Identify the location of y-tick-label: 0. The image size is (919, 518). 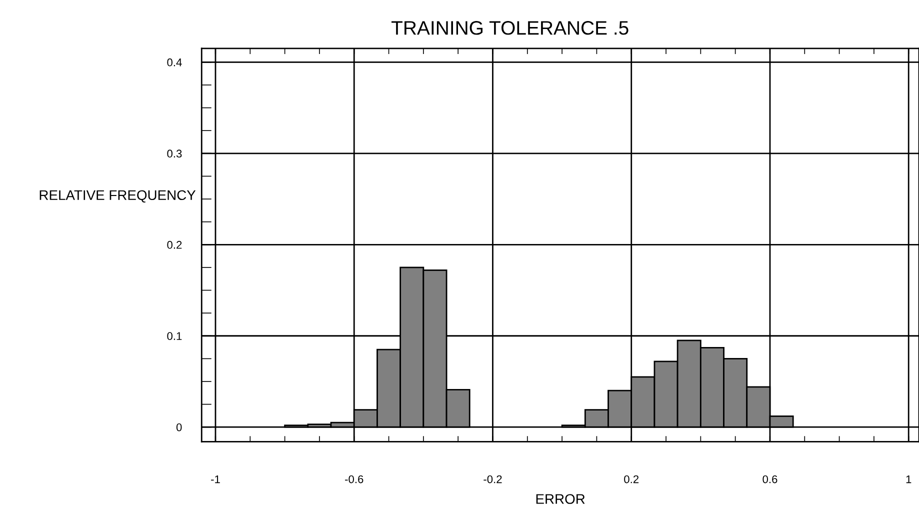
(179, 427).